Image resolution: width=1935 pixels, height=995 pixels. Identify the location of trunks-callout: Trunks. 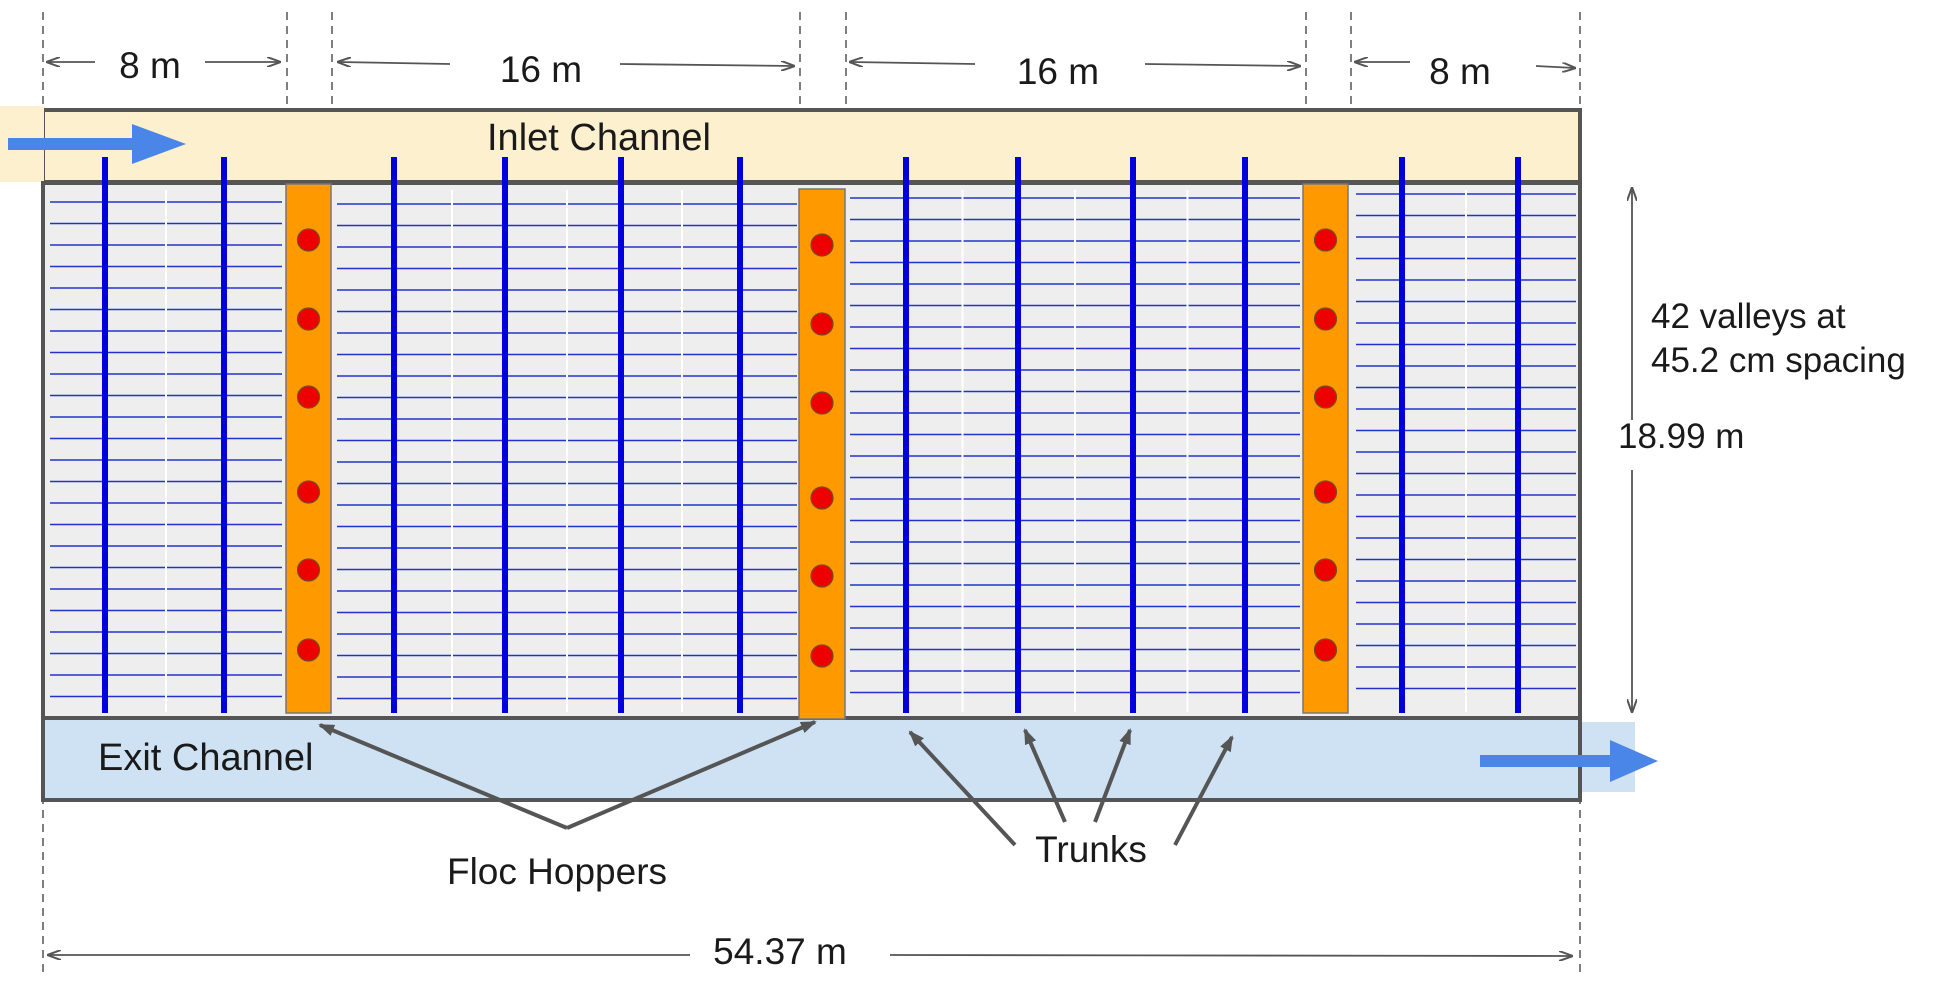
(1091, 849).